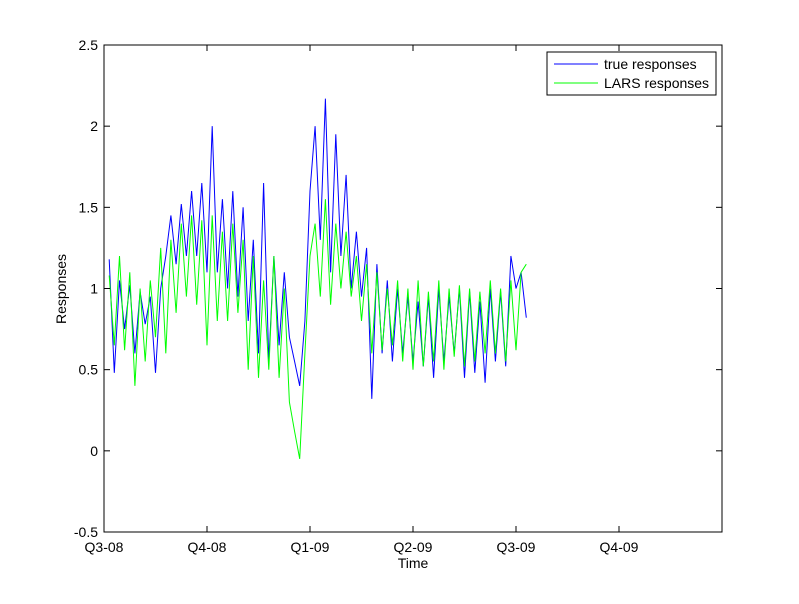 Image resolution: width=799 pixels, height=604 pixels. Describe the element at coordinates (650, 64) in the screenshot. I see `legend-label-true-responses: true responses` at that location.